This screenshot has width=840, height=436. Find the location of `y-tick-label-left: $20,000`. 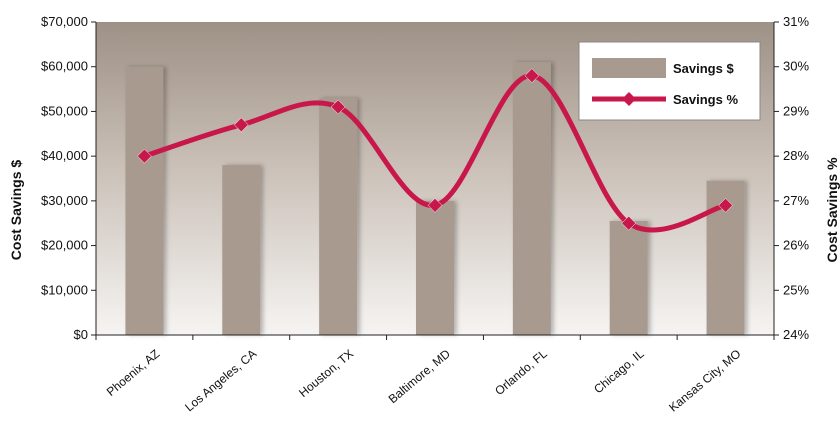

y-tick-label-left: $20,000 is located at coordinates (64, 245).